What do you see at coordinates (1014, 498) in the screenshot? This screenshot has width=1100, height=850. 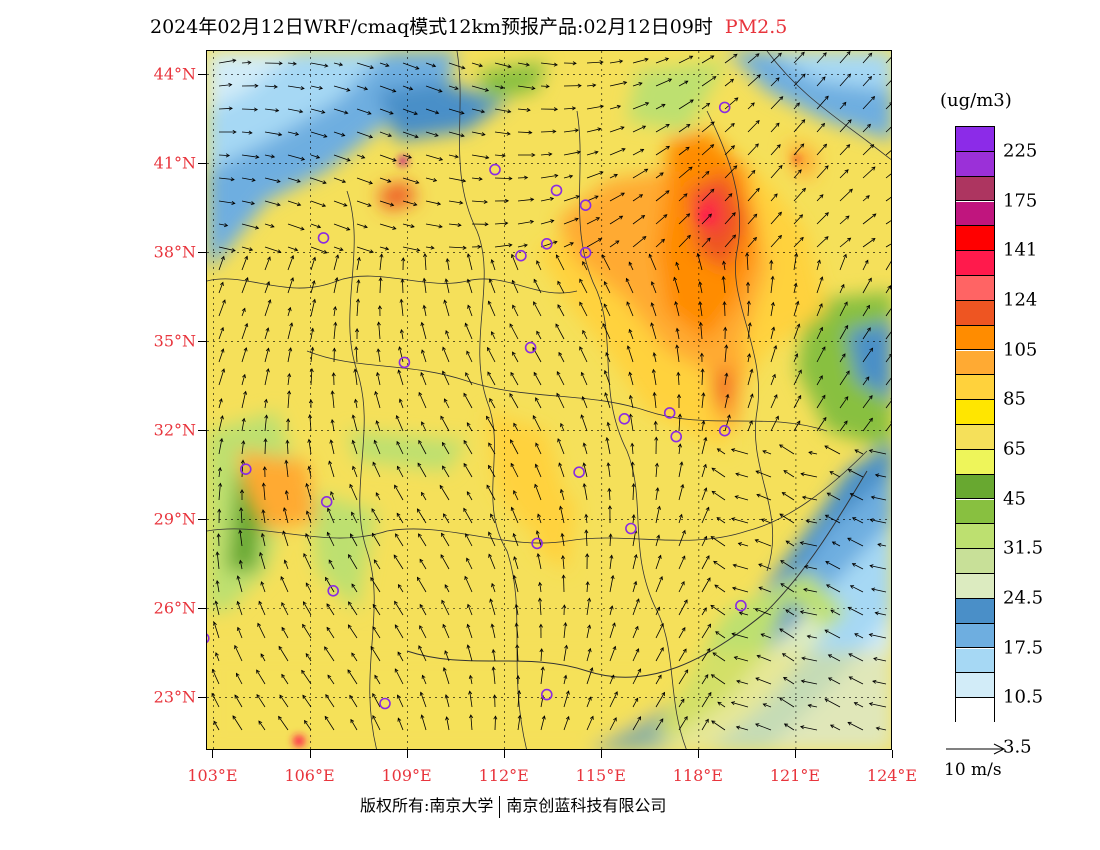 I see `colorbar-label: 45` at bounding box center [1014, 498].